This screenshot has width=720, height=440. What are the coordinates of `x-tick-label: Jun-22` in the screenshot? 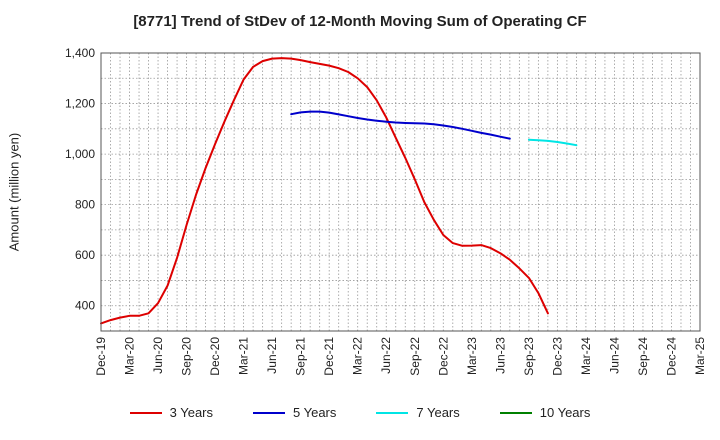 It's located at (386, 355).